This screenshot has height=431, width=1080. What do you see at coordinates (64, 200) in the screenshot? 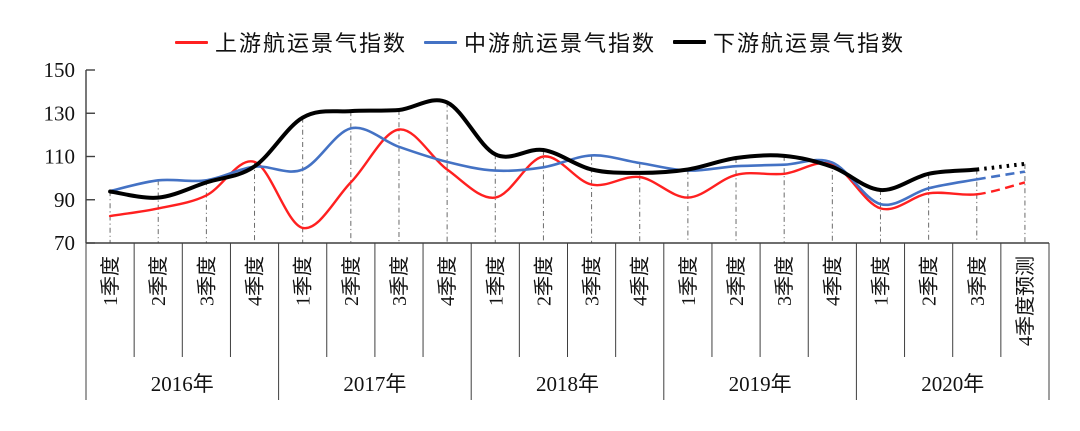
I see `y-axis-tick-label: 90` at bounding box center [64, 200].